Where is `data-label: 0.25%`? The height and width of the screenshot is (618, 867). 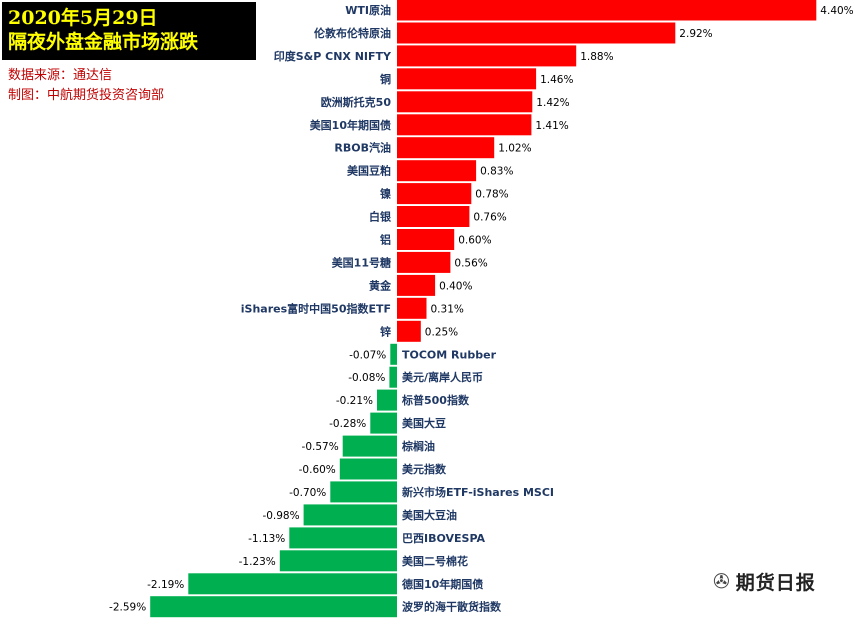 data-label: 0.25% is located at coordinates (441, 332).